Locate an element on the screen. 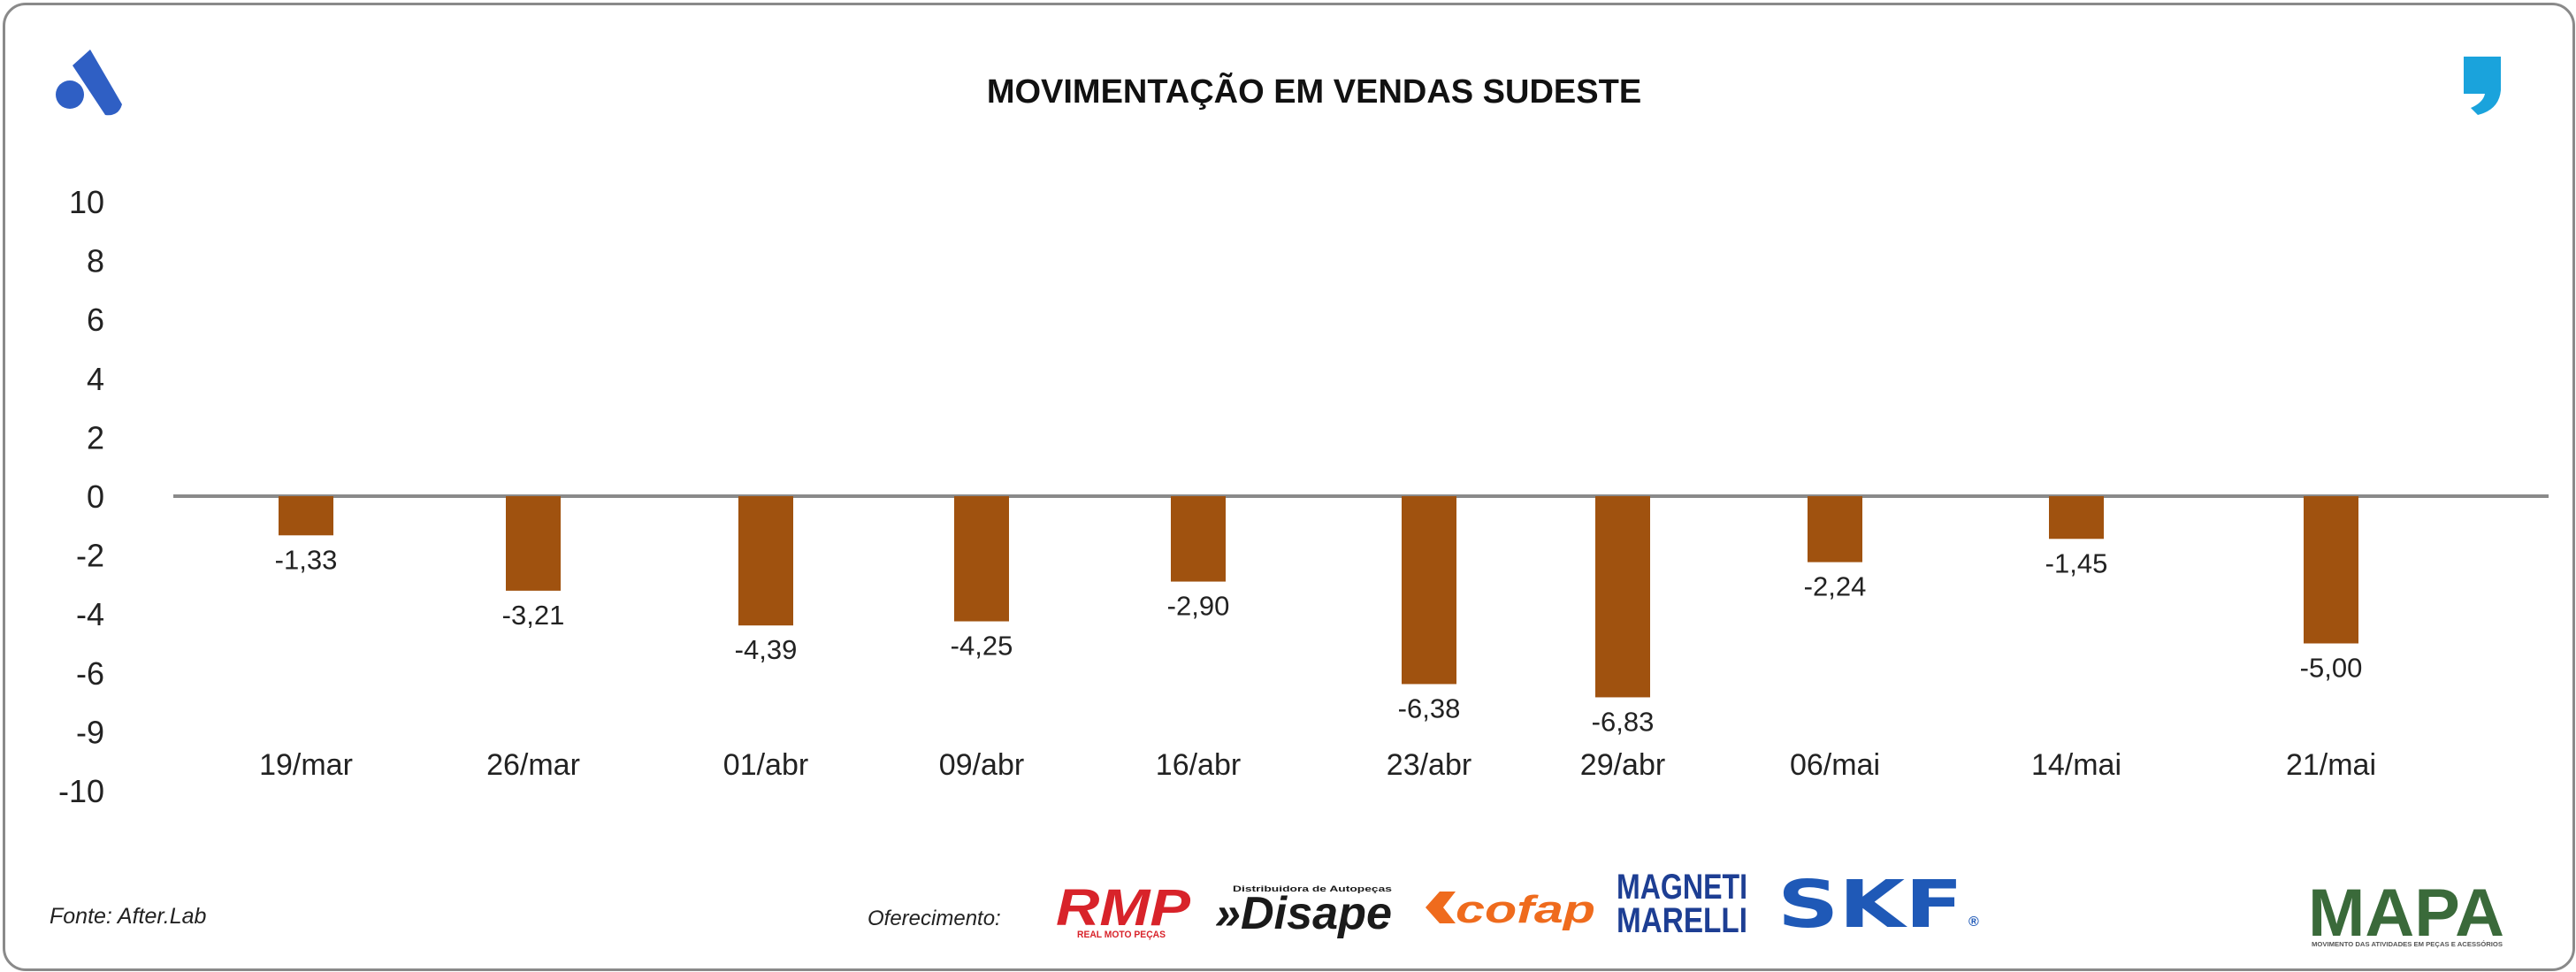 The width and height of the screenshot is (2576, 972). data-label: -1,33 is located at coordinates (306, 559).